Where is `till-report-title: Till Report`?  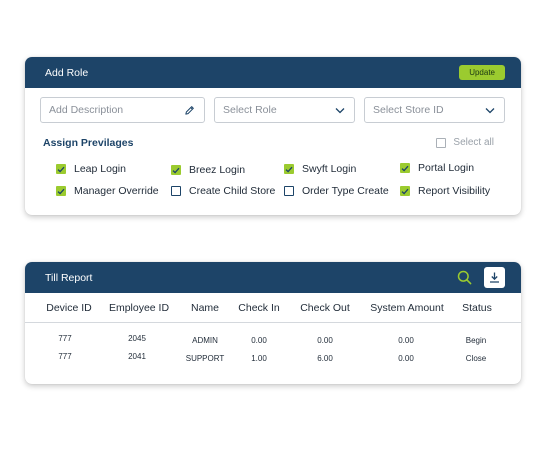
till-report-title: Till Report is located at coordinates (69, 277).